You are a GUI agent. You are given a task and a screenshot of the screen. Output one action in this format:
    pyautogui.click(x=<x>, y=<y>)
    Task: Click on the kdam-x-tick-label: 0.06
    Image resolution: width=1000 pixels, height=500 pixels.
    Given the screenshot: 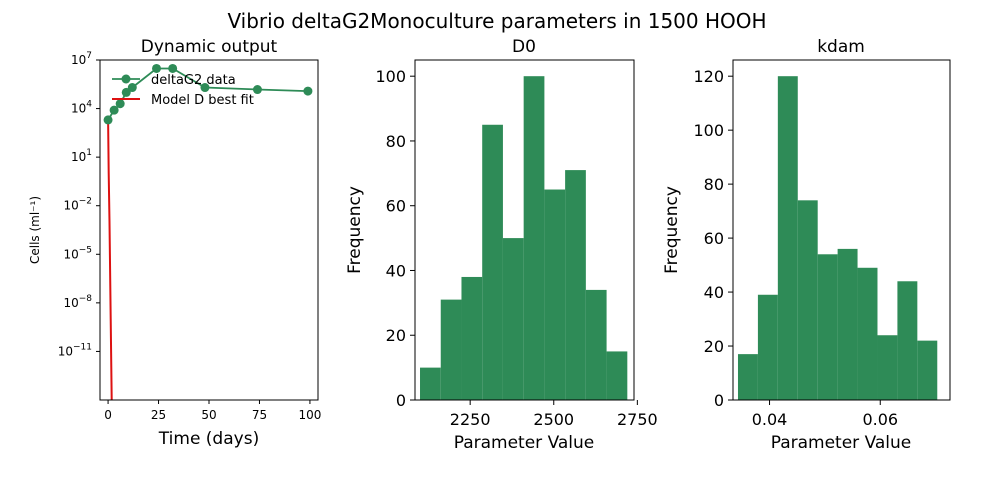 What is the action you would take?
    pyautogui.click(x=880, y=419)
    